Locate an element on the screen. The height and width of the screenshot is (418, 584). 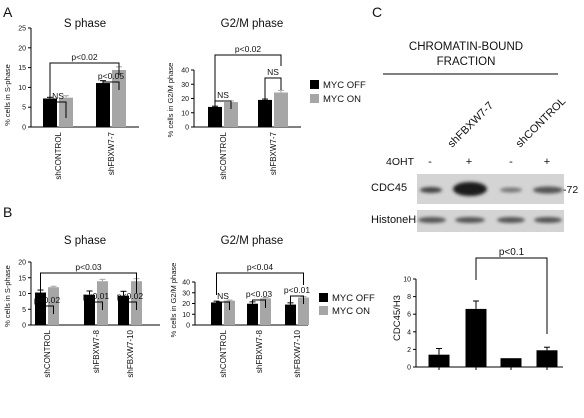
y-tick-label: 40 is located at coordinates (185, 71).